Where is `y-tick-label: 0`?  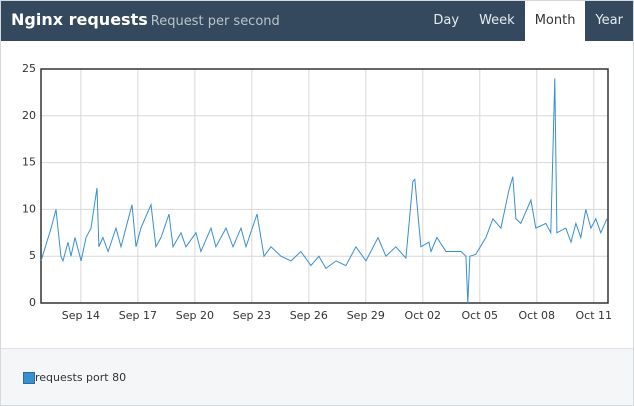 y-tick-label: 0 is located at coordinates (32, 302).